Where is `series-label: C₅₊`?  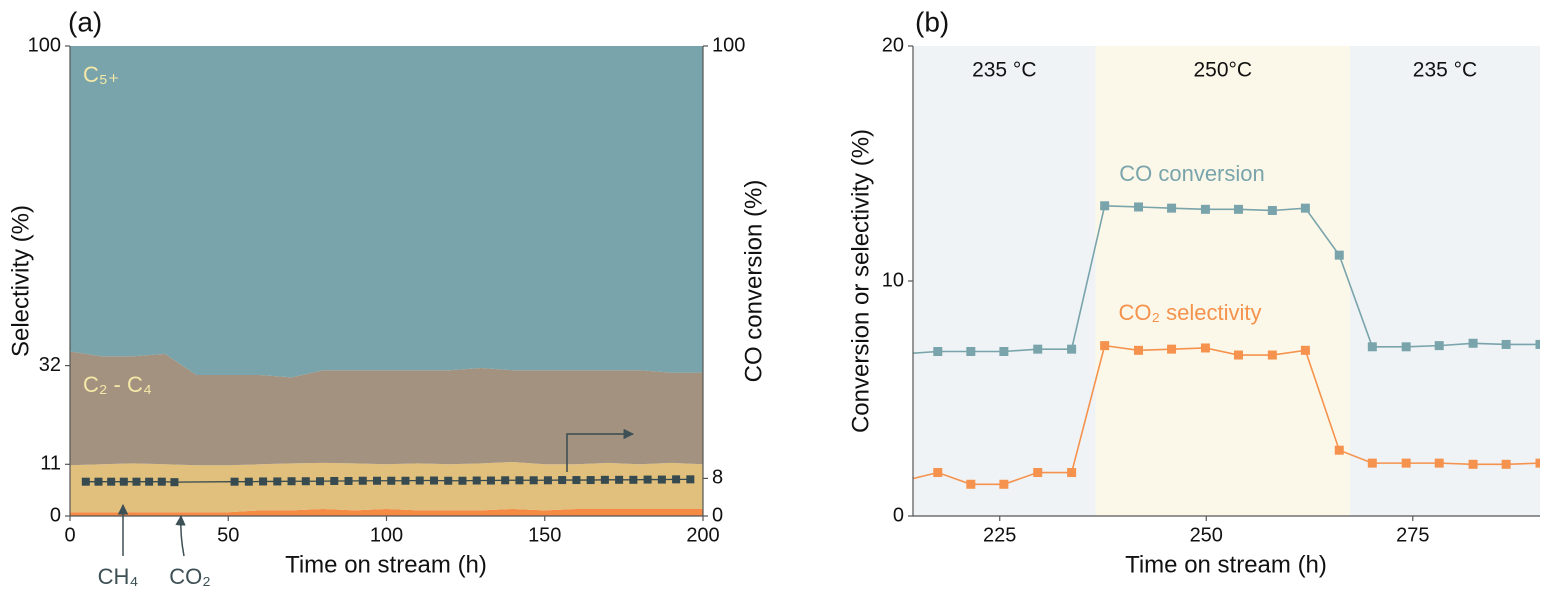 series-label: C₅₊ is located at coordinates (101, 74).